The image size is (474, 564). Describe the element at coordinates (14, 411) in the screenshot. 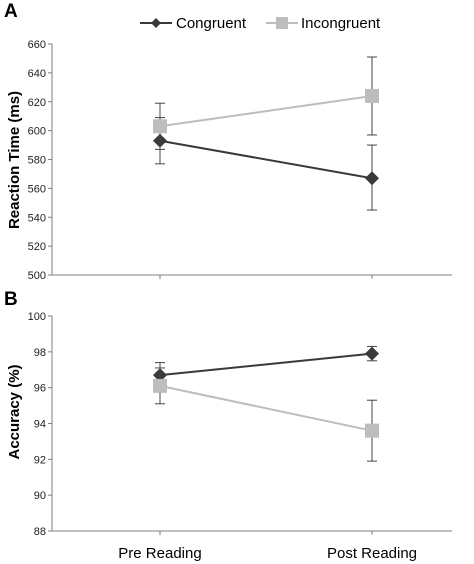

I see `y-axis-label-acc: Accuracy (%)` at that location.